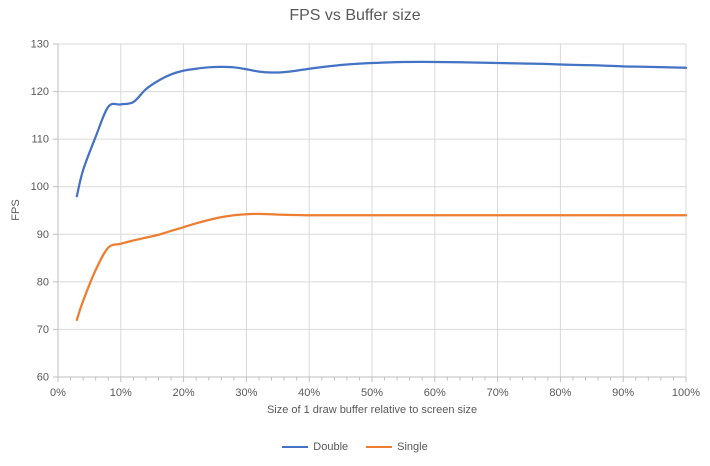 The image size is (710, 466). Describe the element at coordinates (40, 92) in the screenshot. I see `y-tick-label: 120` at that location.